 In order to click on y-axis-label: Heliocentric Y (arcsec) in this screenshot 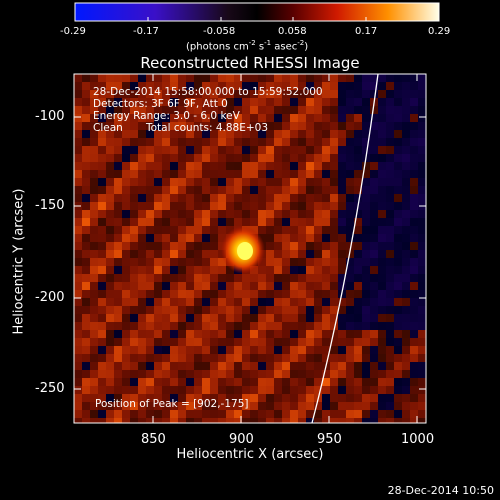, I will do `click(19, 262)`.